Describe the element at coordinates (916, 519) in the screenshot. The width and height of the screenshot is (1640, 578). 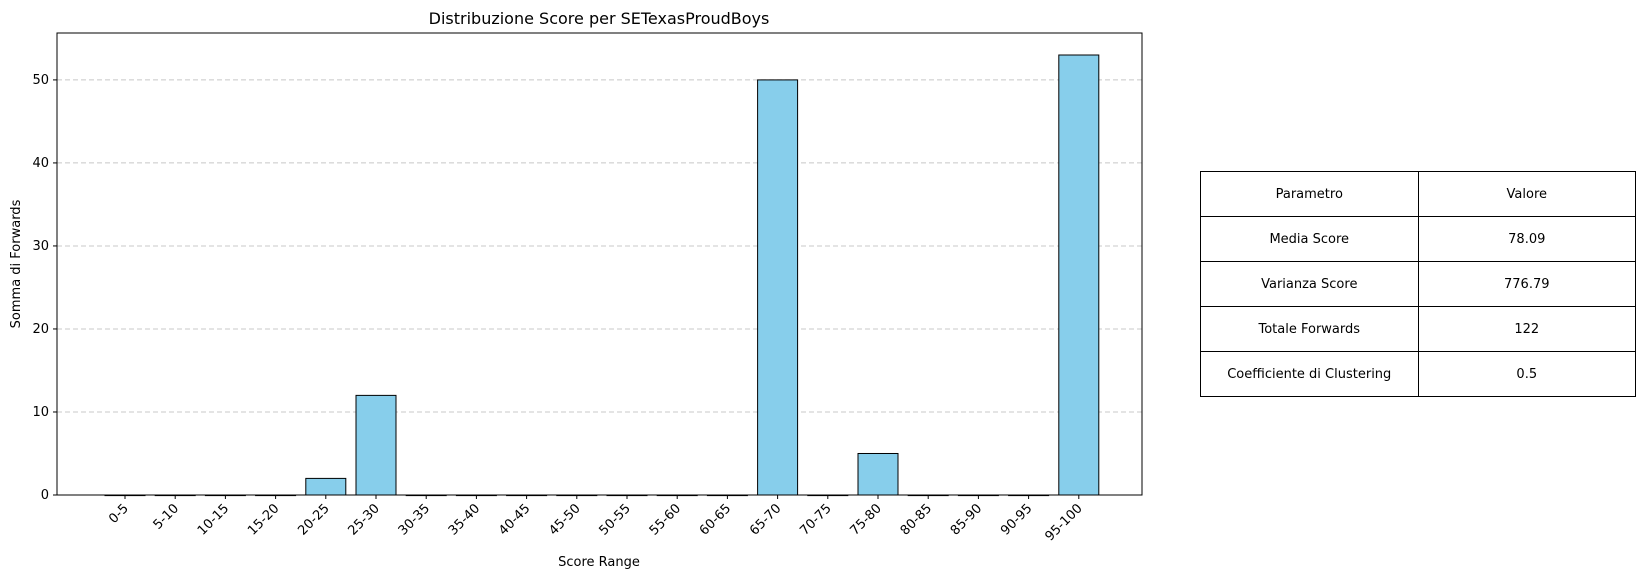
I see `x-tick-label: 80-85` at that location.